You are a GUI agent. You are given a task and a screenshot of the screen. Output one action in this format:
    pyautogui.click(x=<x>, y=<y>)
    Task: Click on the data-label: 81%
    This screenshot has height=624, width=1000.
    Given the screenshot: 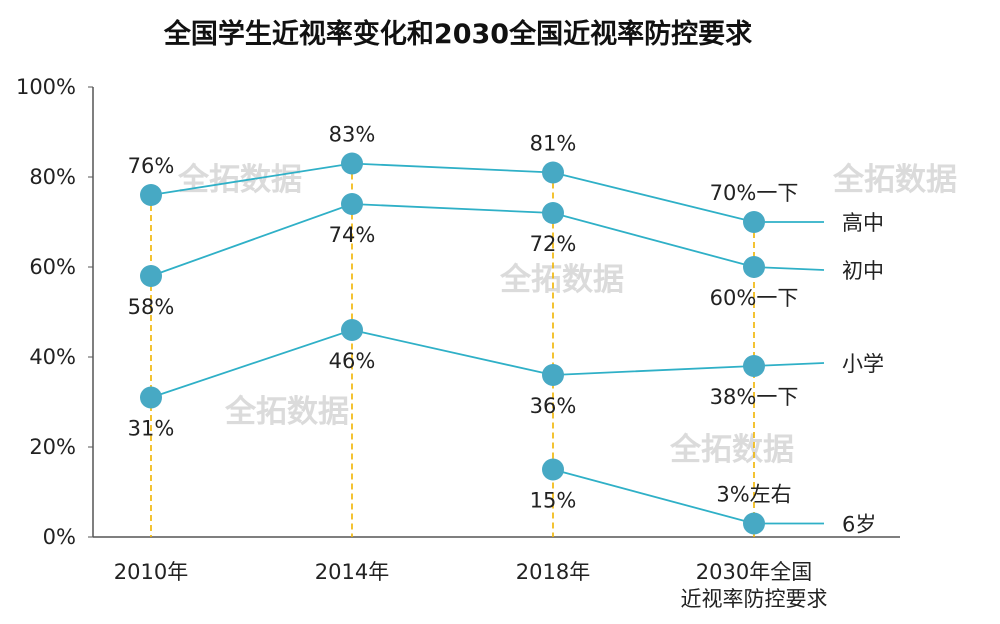 What is the action you would take?
    pyautogui.click(x=553, y=144)
    